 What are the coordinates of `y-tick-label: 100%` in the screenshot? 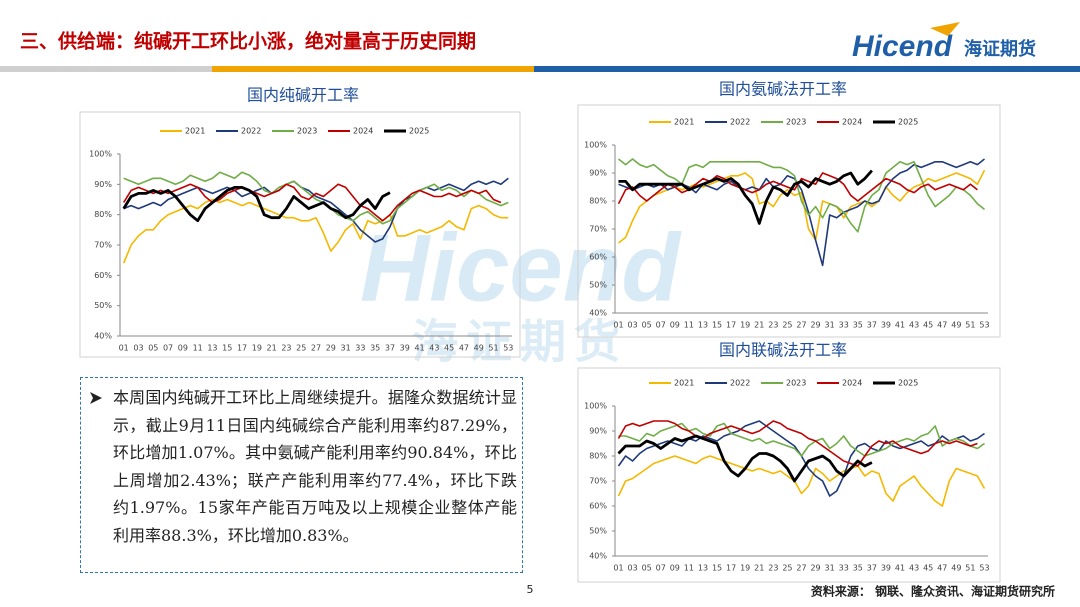 It's located at (595, 145).